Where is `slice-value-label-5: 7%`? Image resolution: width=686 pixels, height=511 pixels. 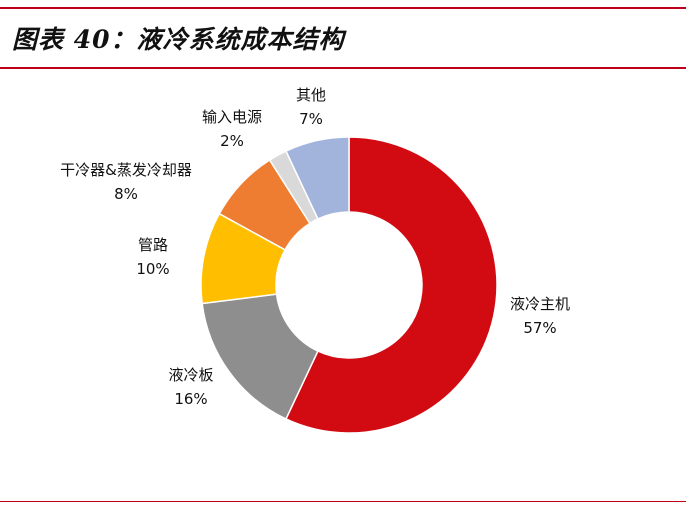 slice-value-label-5: 7% is located at coordinates (311, 119).